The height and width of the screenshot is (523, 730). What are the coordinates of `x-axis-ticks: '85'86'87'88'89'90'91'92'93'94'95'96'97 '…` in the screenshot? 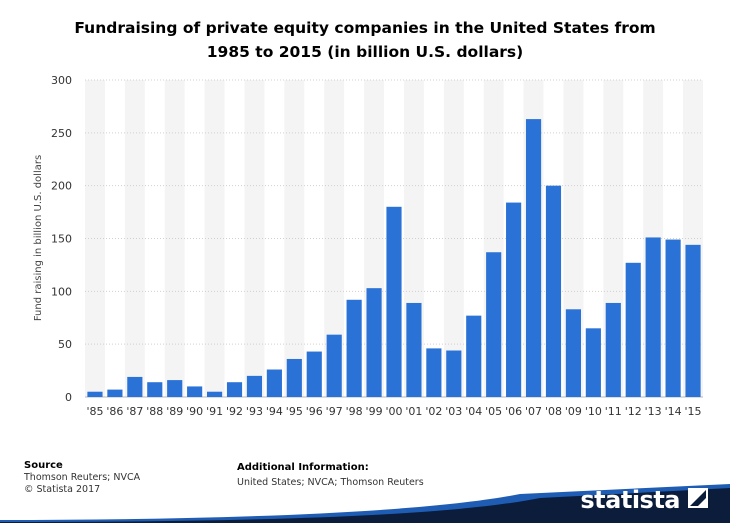 It's located at (393, 411).